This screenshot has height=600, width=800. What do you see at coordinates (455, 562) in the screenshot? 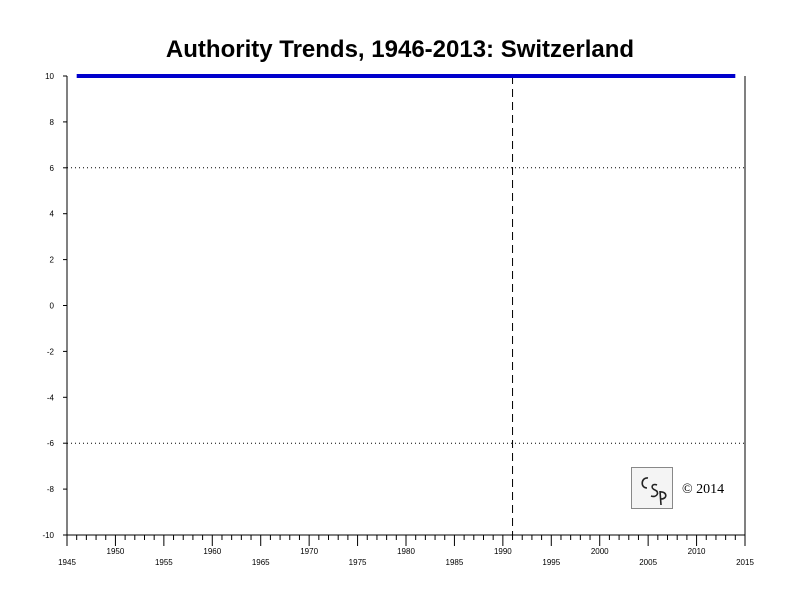
I see `x-tick-label: 1985` at bounding box center [455, 562].